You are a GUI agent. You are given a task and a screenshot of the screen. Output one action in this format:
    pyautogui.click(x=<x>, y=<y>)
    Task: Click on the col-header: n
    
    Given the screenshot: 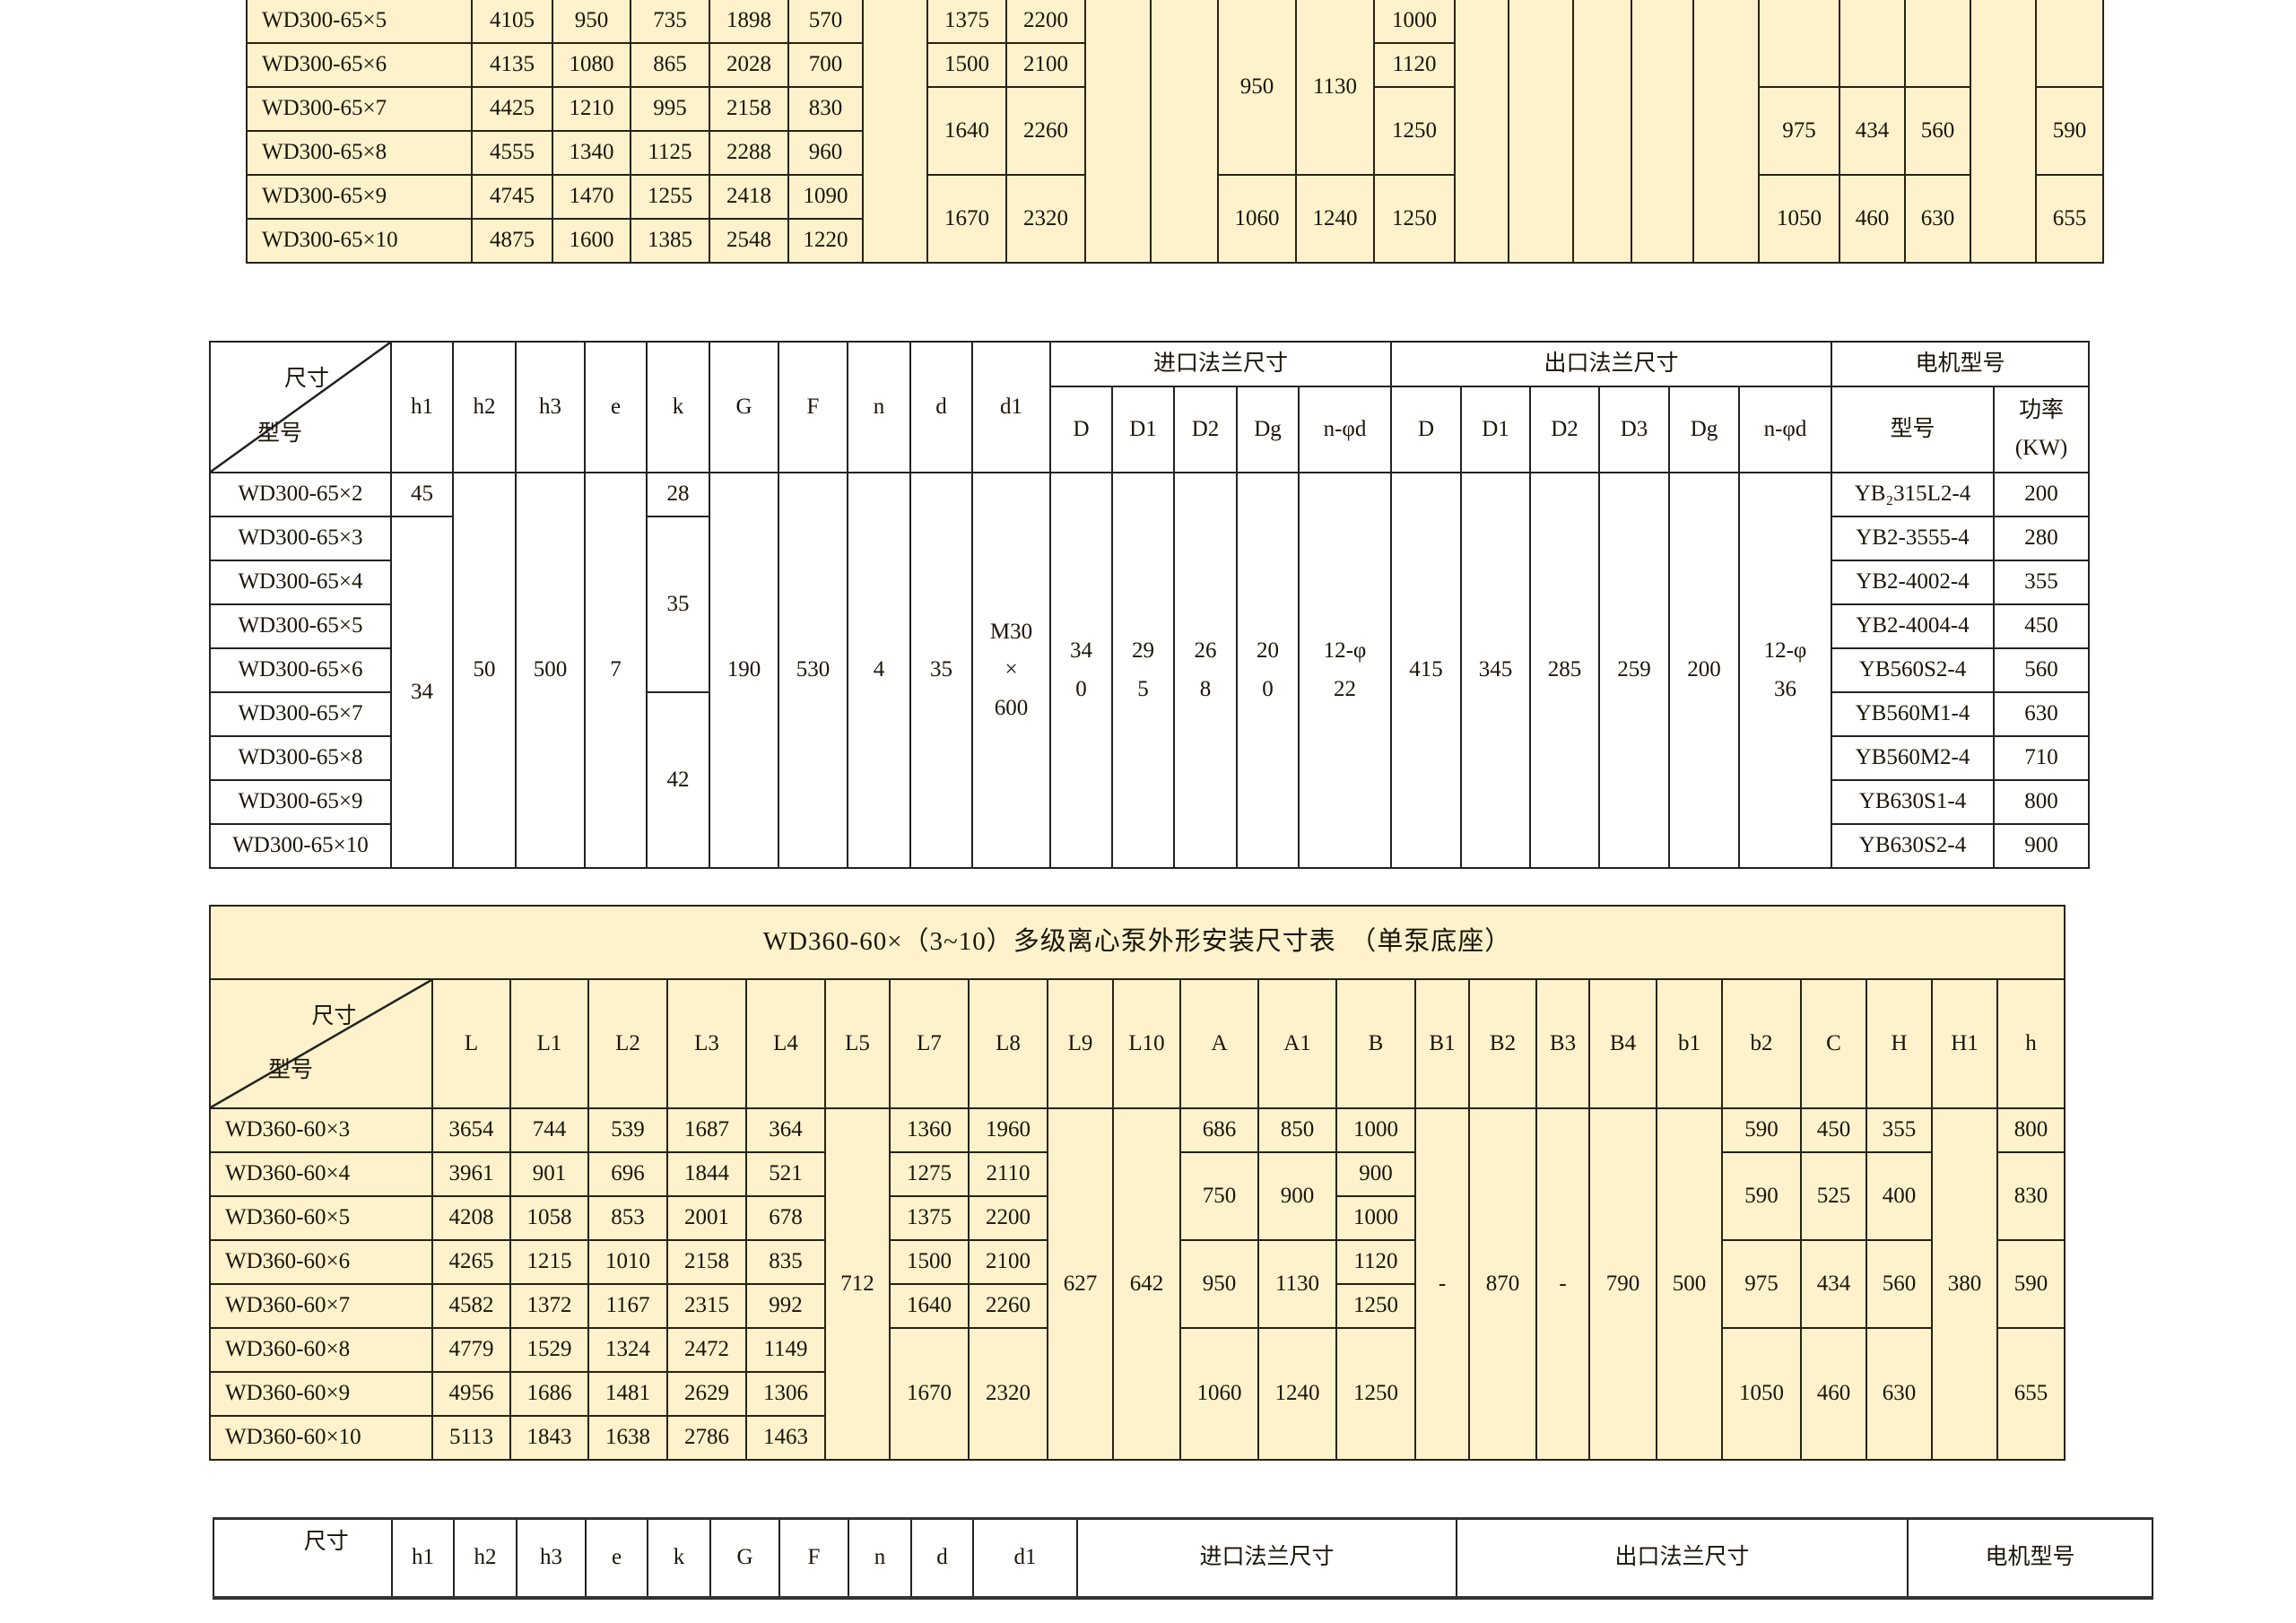 What is the action you would take?
    pyautogui.click(x=879, y=407)
    